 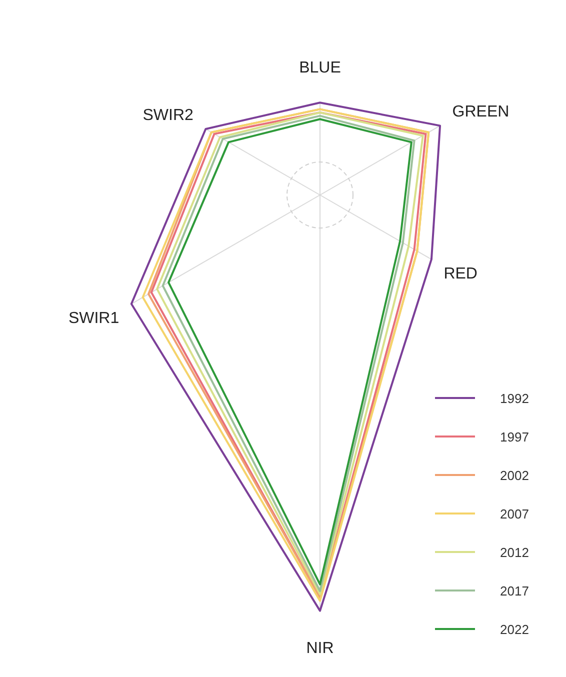 What do you see at coordinates (514, 629) in the screenshot?
I see `legend-label: 2022` at bounding box center [514, 629].